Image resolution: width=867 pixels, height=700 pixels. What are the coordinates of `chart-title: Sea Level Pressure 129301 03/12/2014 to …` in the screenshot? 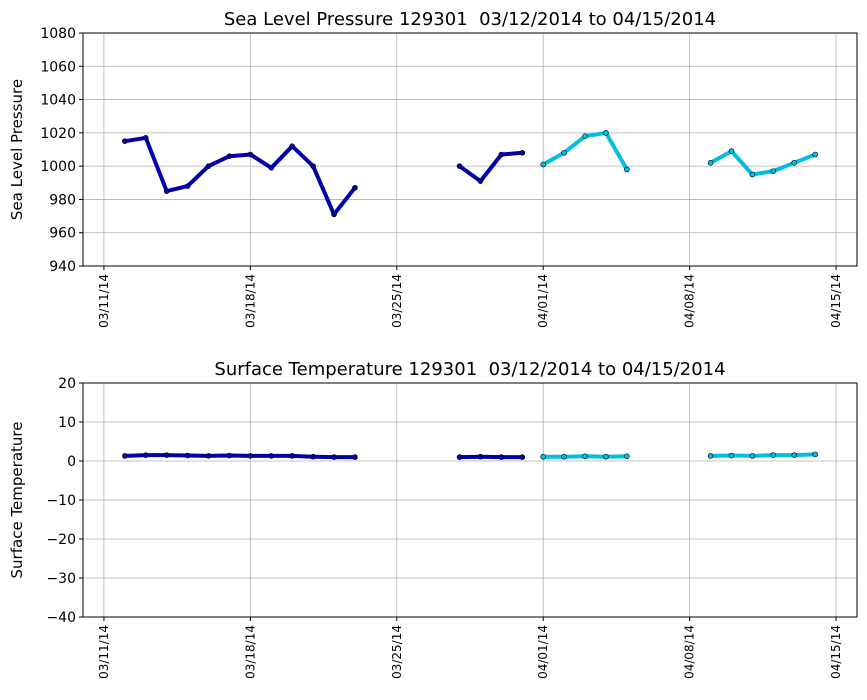 It's located at (470, 19).